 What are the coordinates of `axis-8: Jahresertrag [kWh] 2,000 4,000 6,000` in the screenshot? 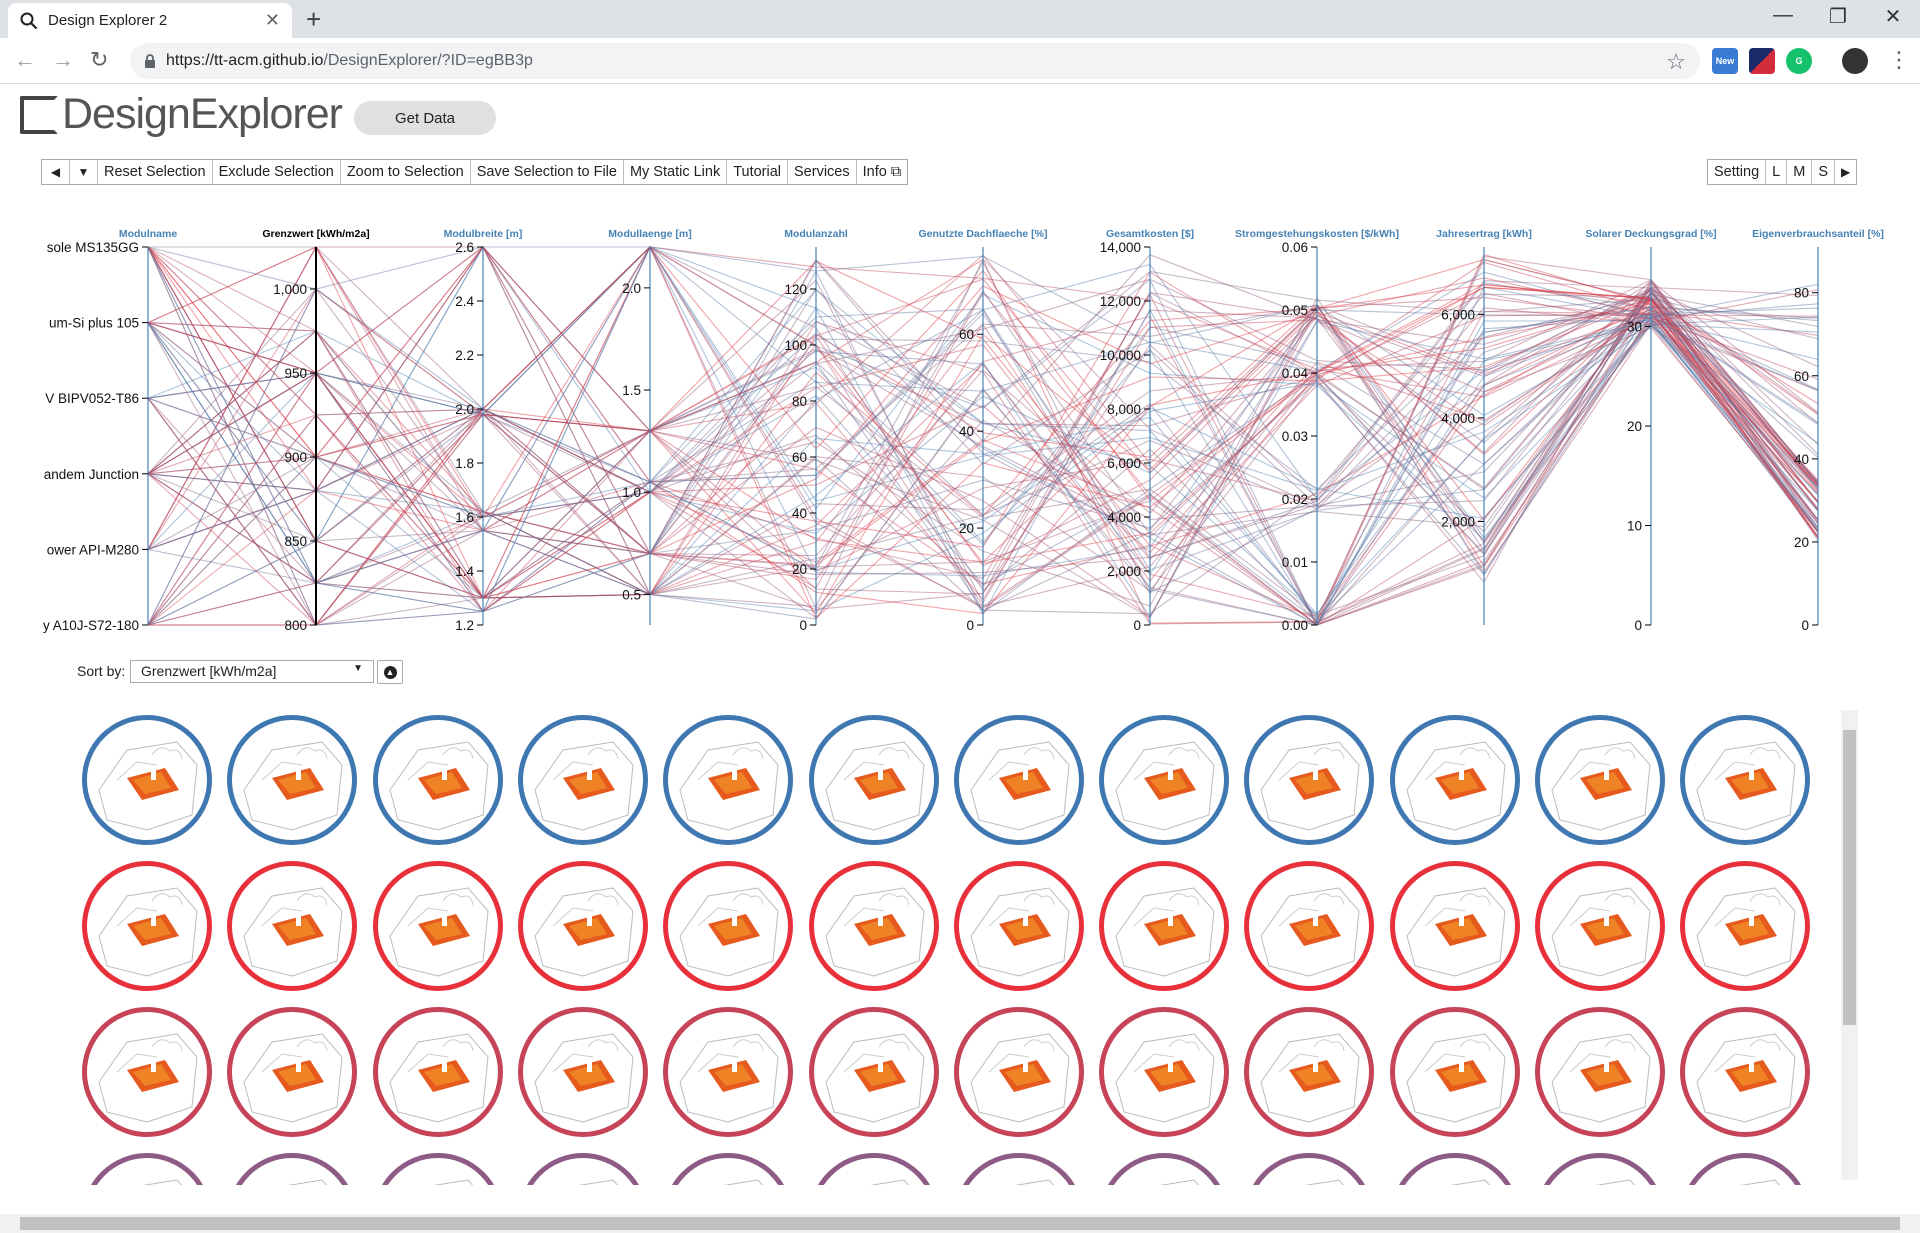 It's located at (1484, 426).